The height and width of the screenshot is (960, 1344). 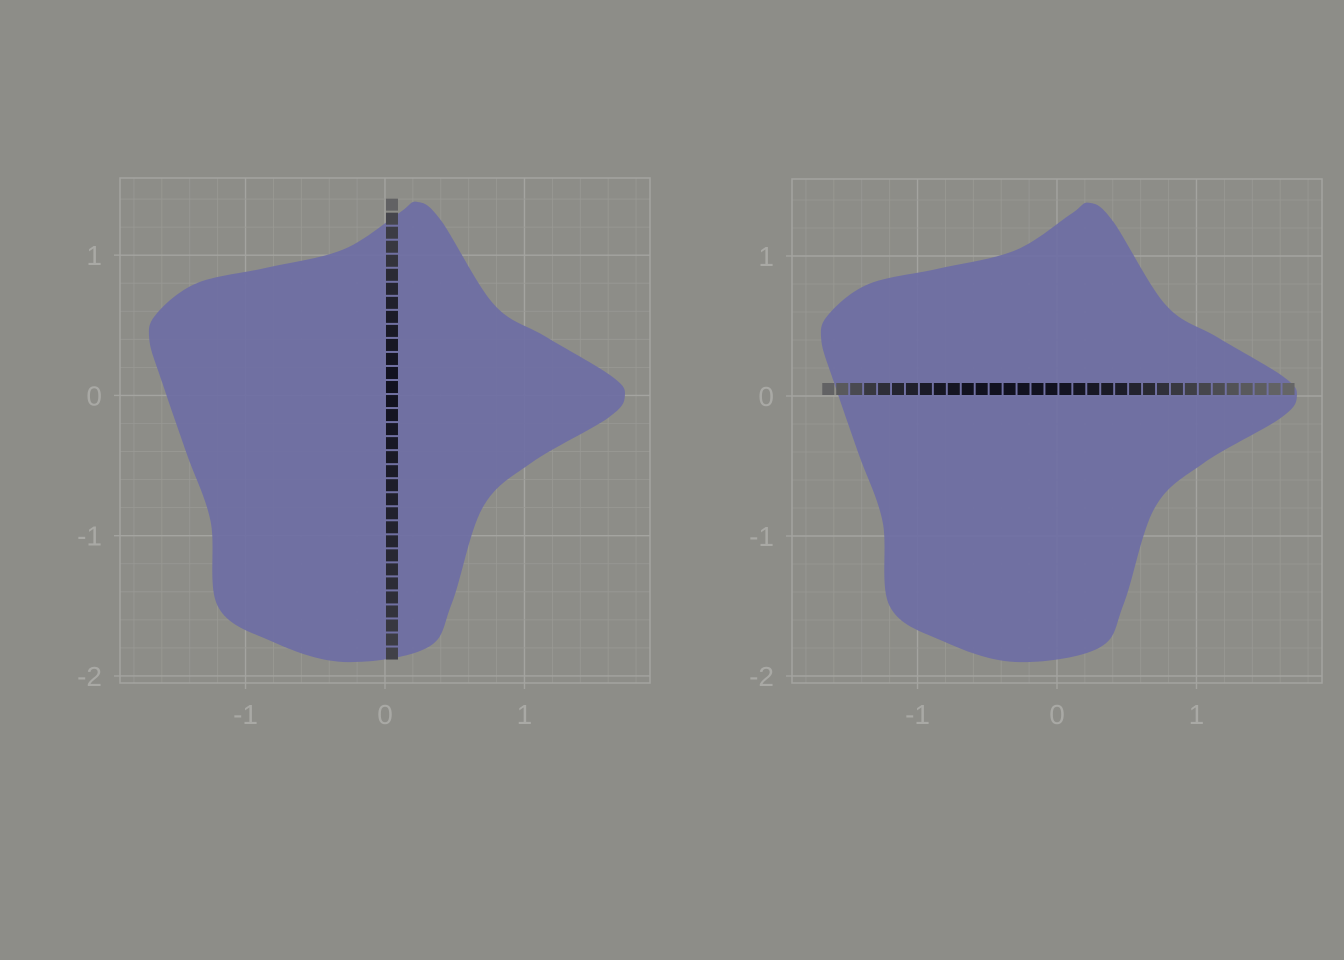 I want to click on marker-series-vertical, so click(x=391, y=429).